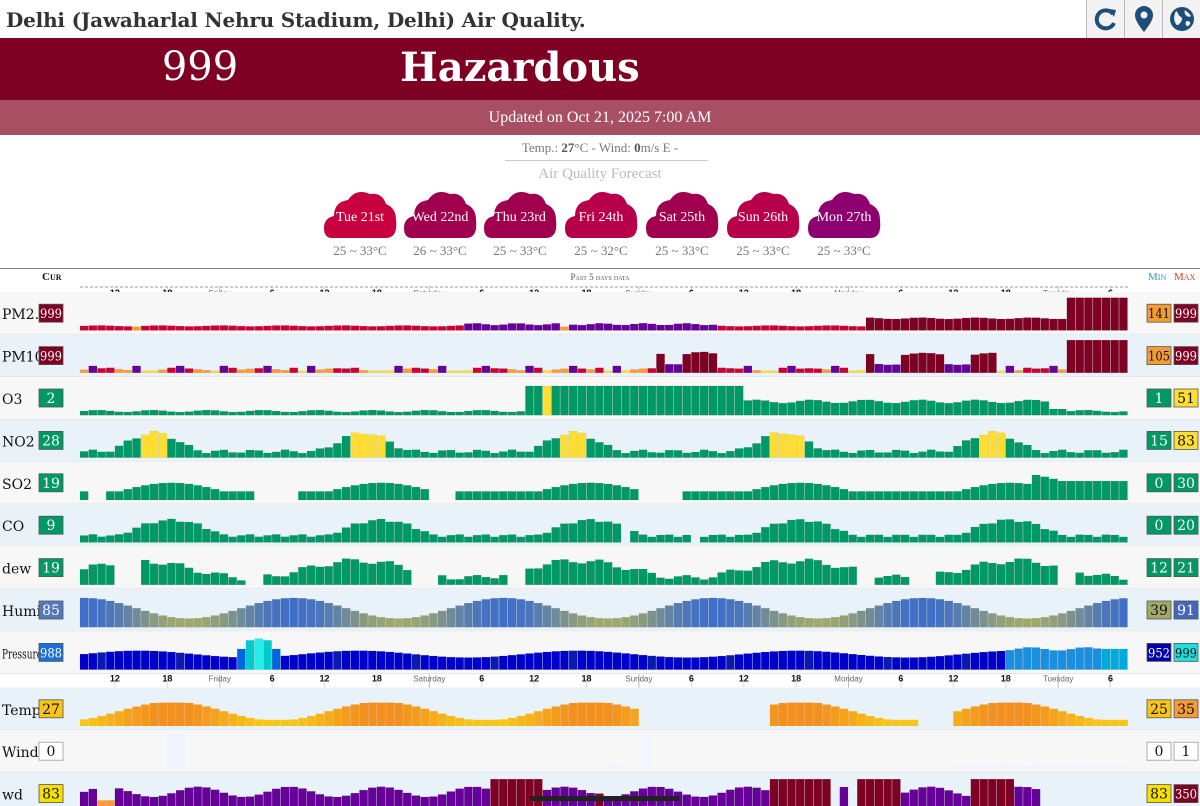 The image size is (1200, 806). What do you see at coordinates (17, 485) in the screenshot?
I see `row-label: SO2` at bounding box center [17, 485].